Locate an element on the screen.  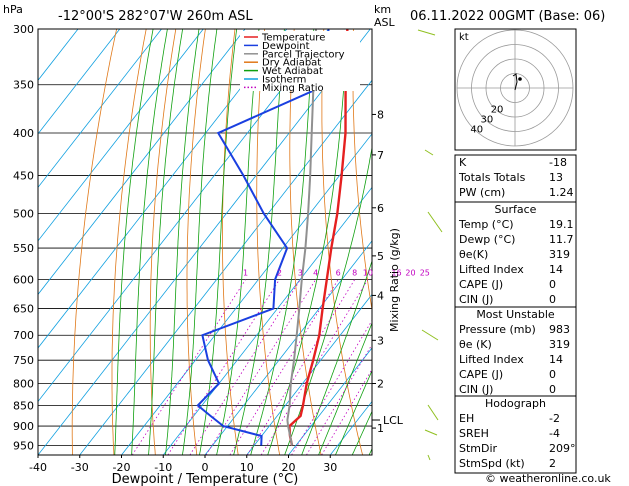
pressure-tick-label: 950 is located at coordinates (23, 446).